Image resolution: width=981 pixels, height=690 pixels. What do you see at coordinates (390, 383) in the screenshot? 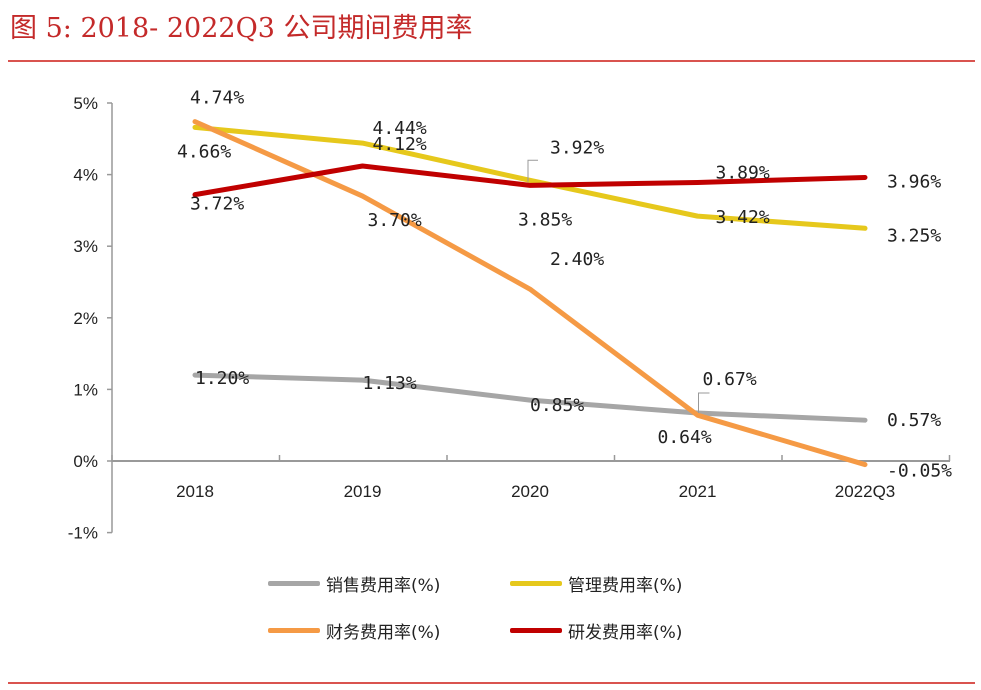
I see `data-label: 1.13%` at bounding box center [390, 383].